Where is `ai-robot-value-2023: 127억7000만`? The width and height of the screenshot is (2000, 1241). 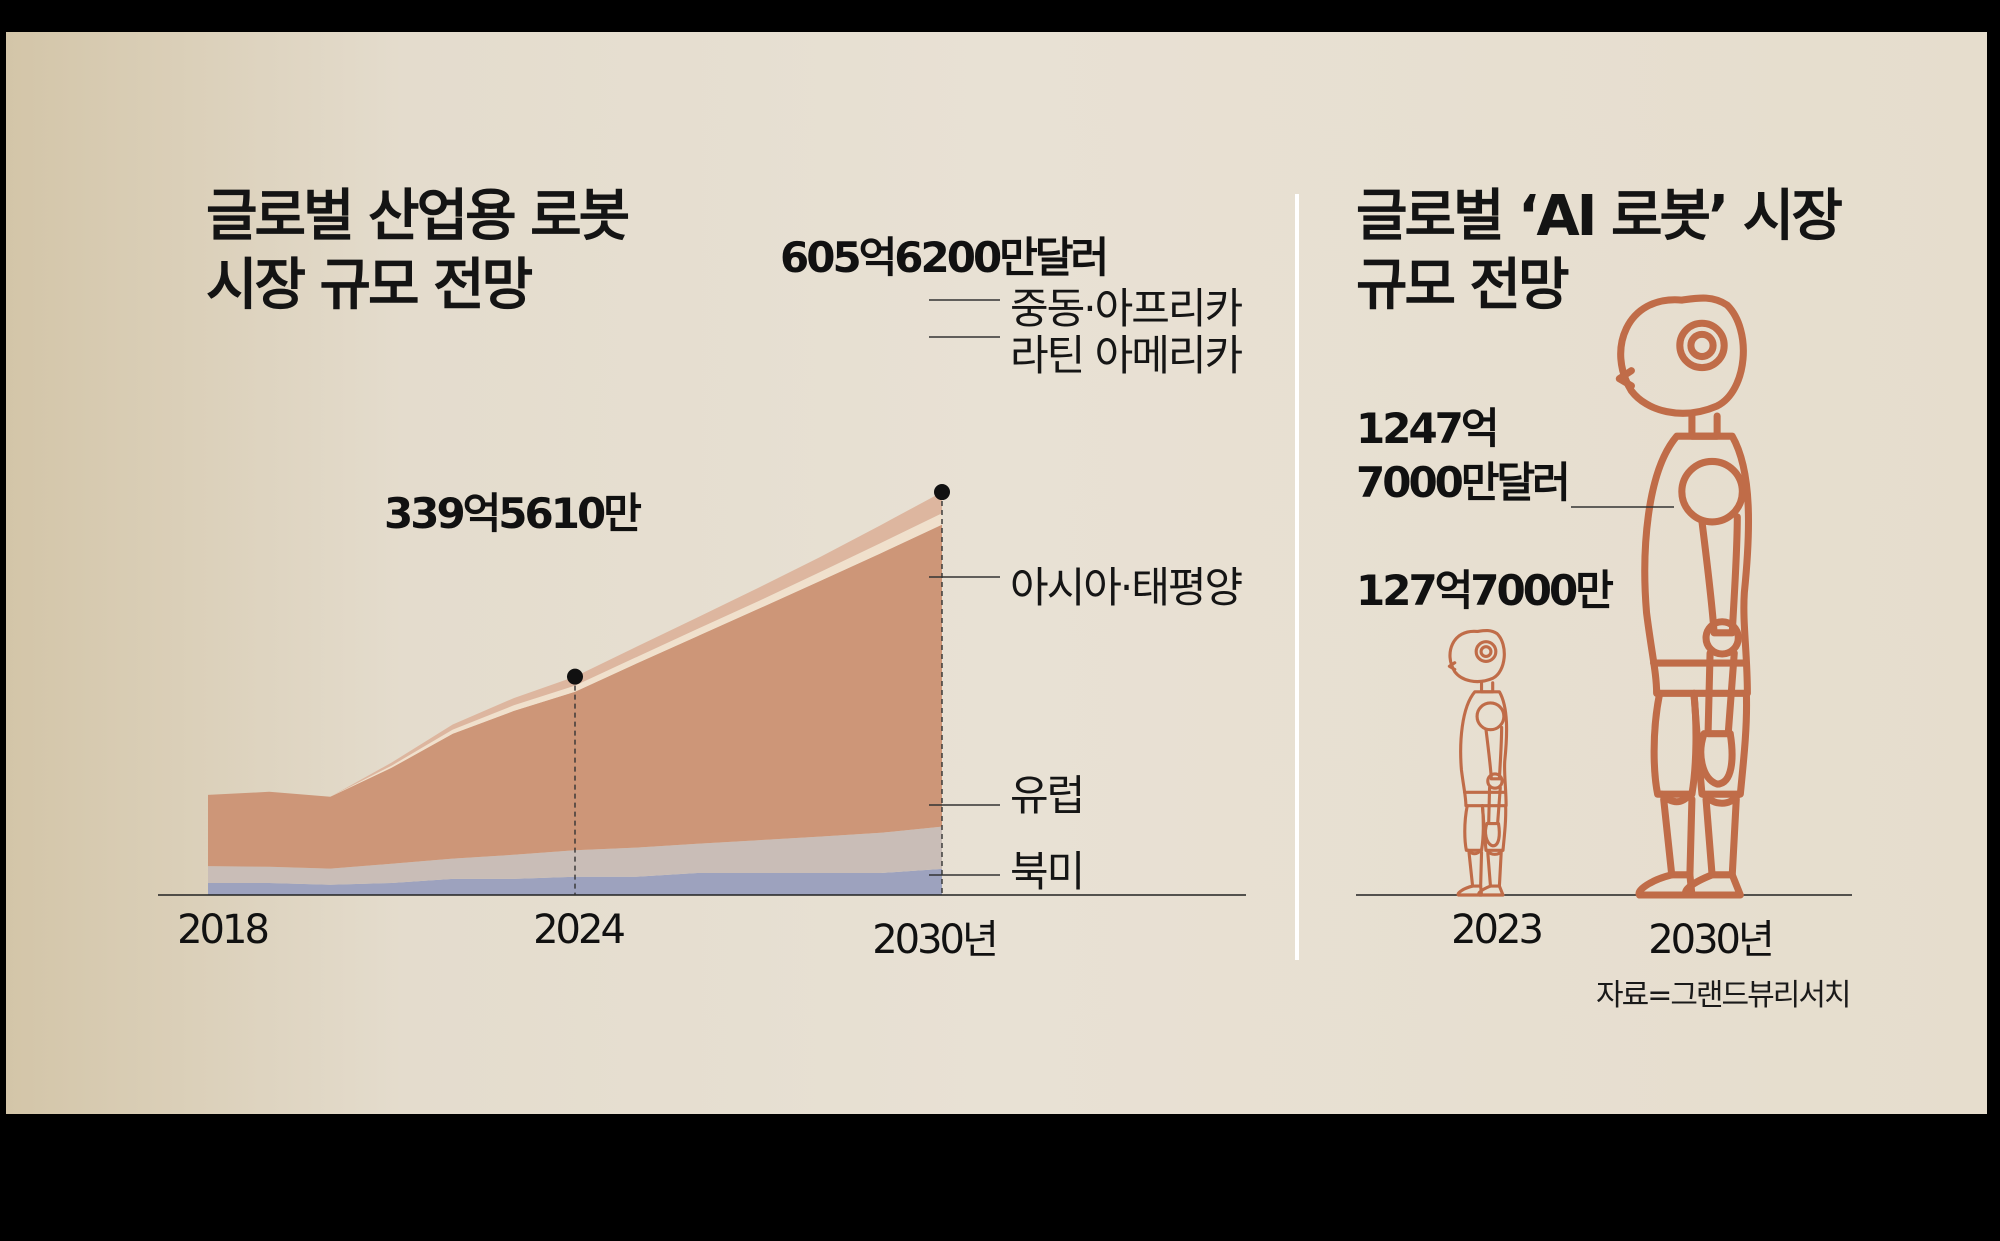
ai-robot-value-2023: 127억7000만 is located at coordinates (1485, 590).